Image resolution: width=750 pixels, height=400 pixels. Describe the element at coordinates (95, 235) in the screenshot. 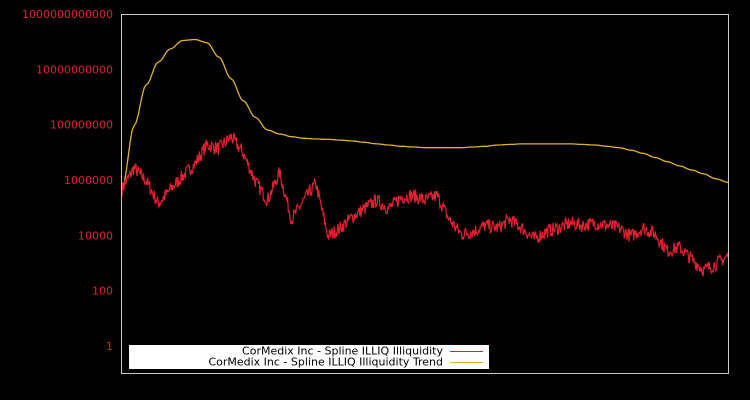

I see `y-tick-label: 10000` at that location.